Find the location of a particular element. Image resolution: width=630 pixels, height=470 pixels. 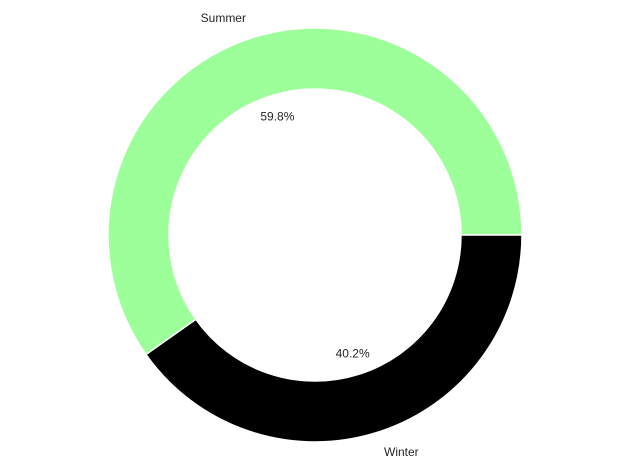

slice-pct-winter: 40.2% is located at coordinates (353, 353).